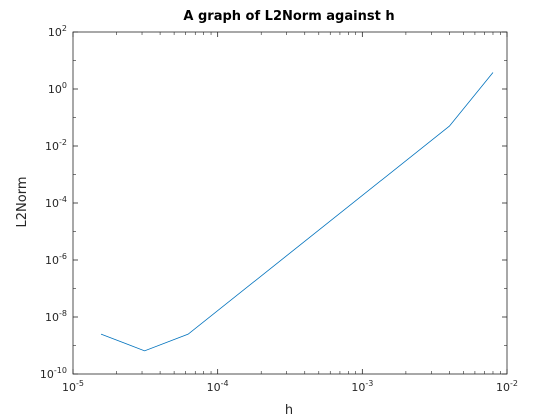 The height and width of the screenshot is (420, 560). I want to click on x-axis-label: h, so click(289, 410).